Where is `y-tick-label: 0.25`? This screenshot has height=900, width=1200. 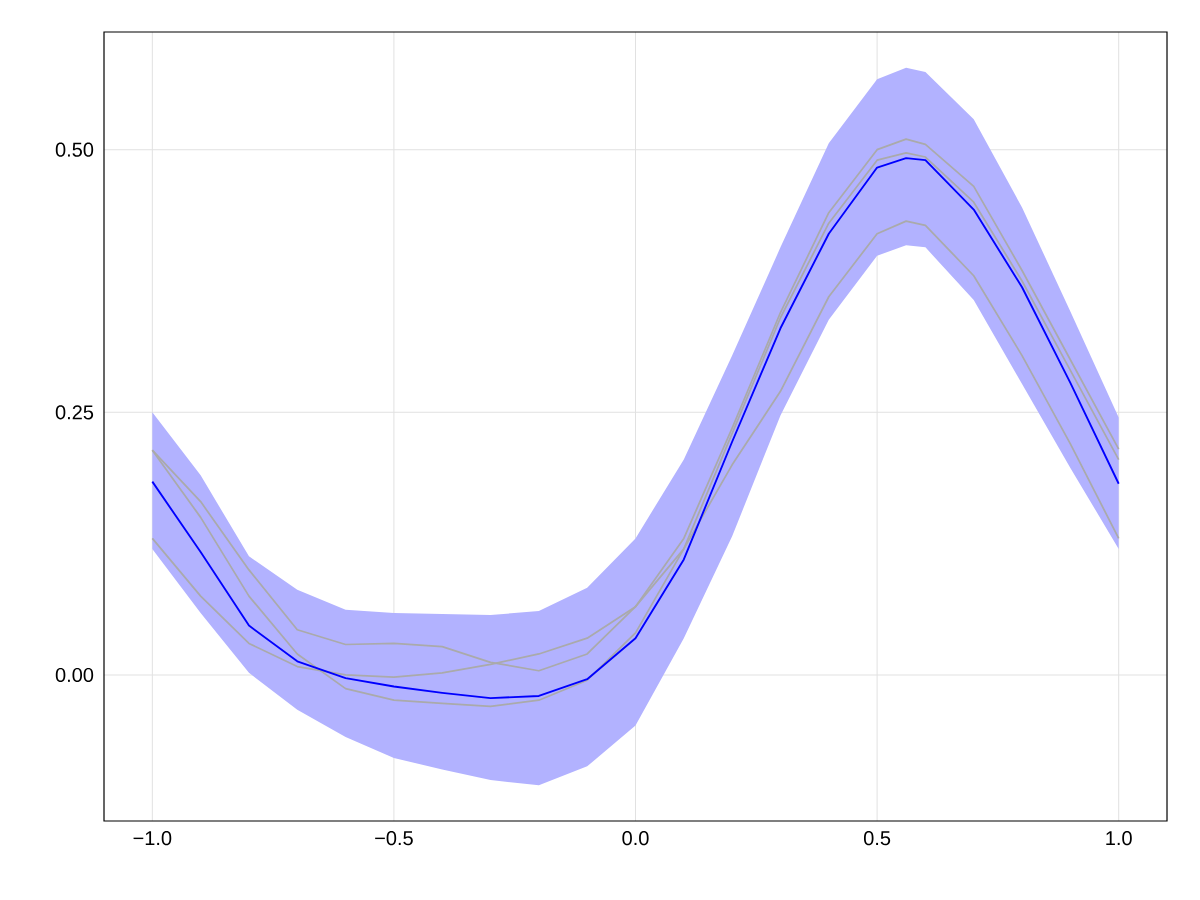 y-tick-label: 0.25 is located at coordinates (74, 412).